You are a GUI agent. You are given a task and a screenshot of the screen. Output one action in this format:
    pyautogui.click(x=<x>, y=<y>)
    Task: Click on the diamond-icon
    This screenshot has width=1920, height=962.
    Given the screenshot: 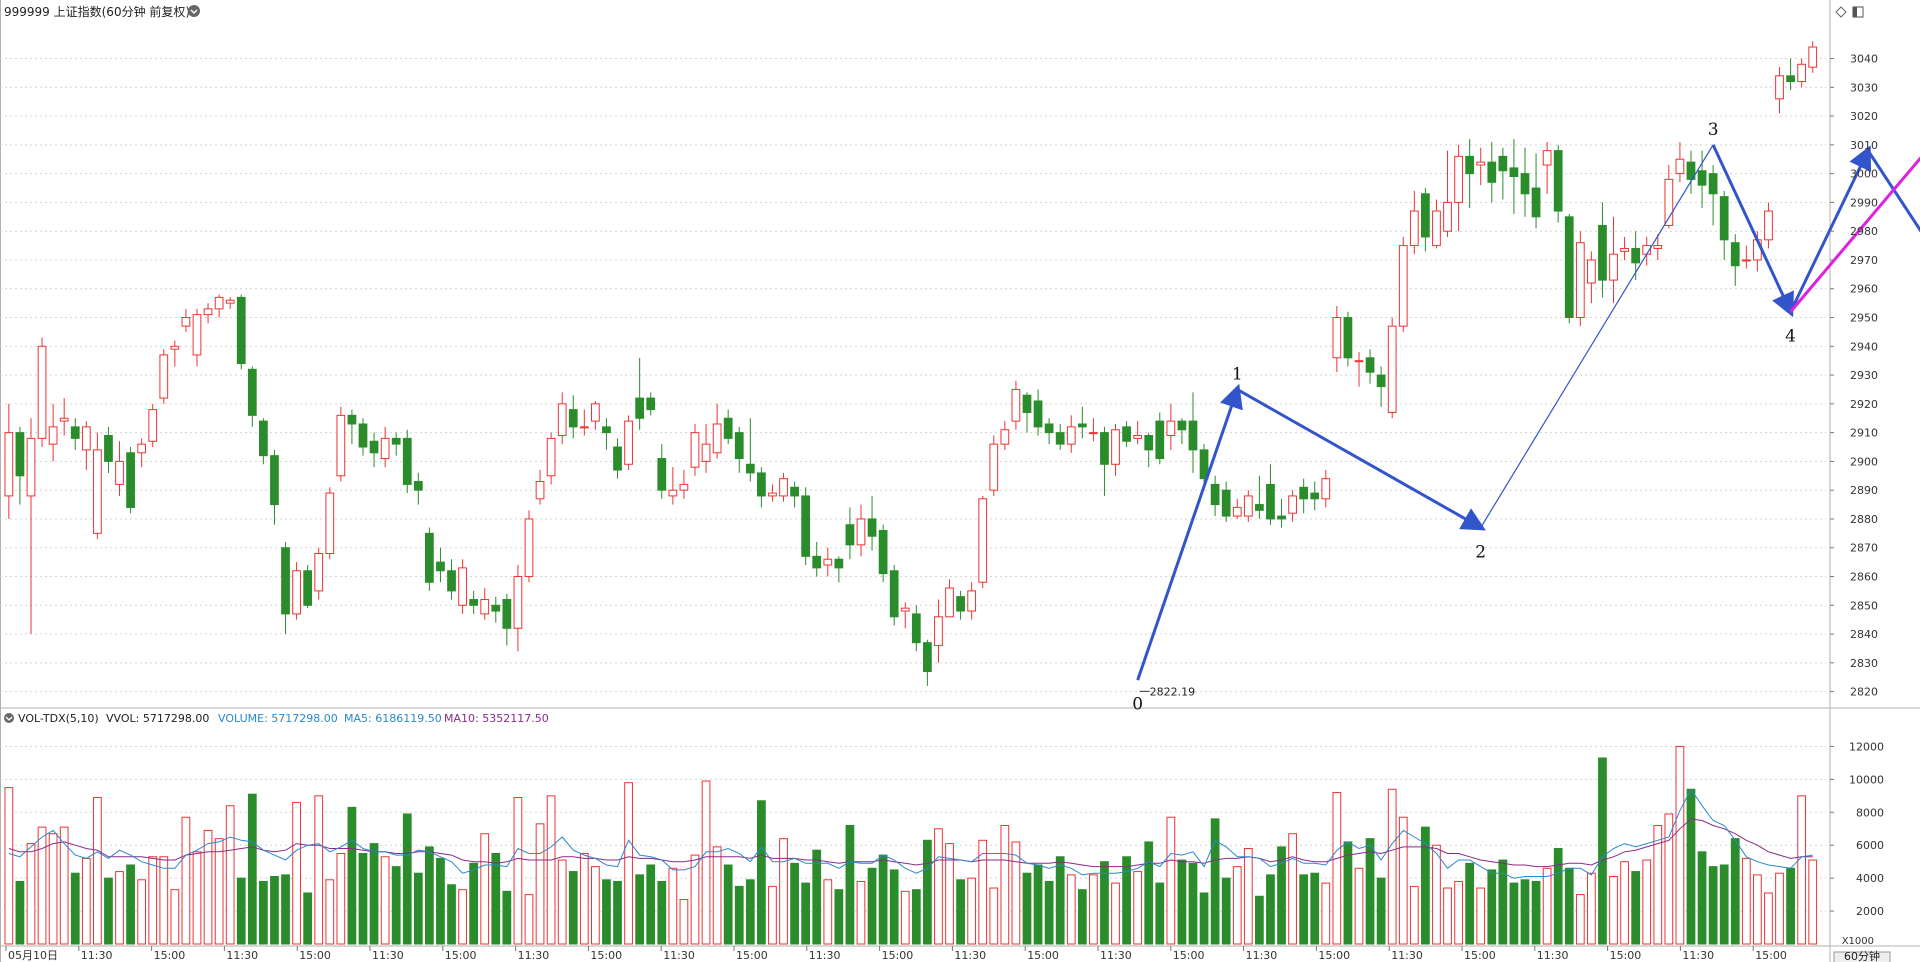 What is the action you would take?
    pyautogui.click(x=1841, y=12)
    